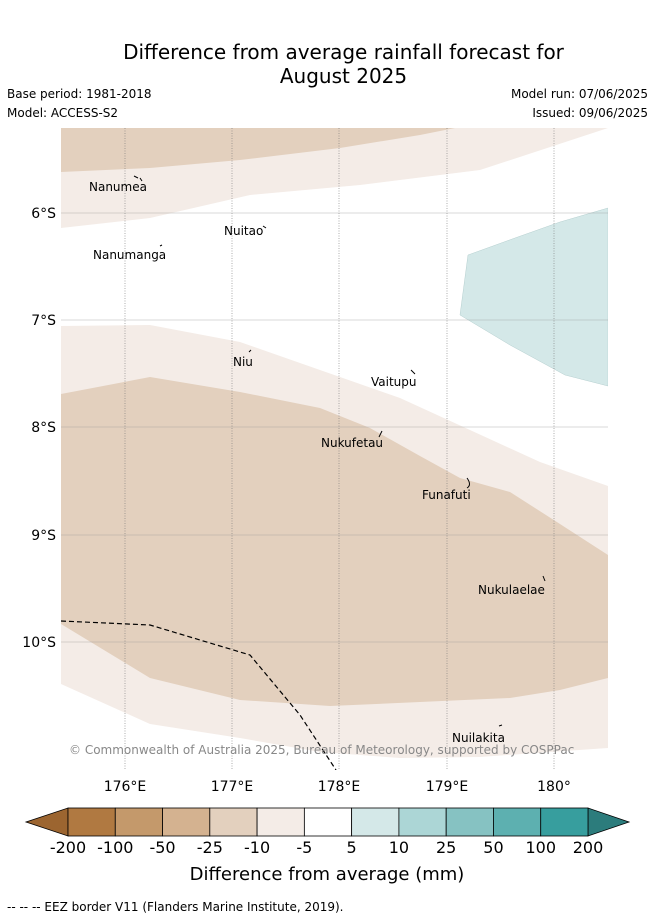 The width and height of the screenshot is (655, 919). What do you see at coordinates (352, 847) in the screenshot?
I see `colorbar-tick-label: 5` at bounding box center [352, 847].